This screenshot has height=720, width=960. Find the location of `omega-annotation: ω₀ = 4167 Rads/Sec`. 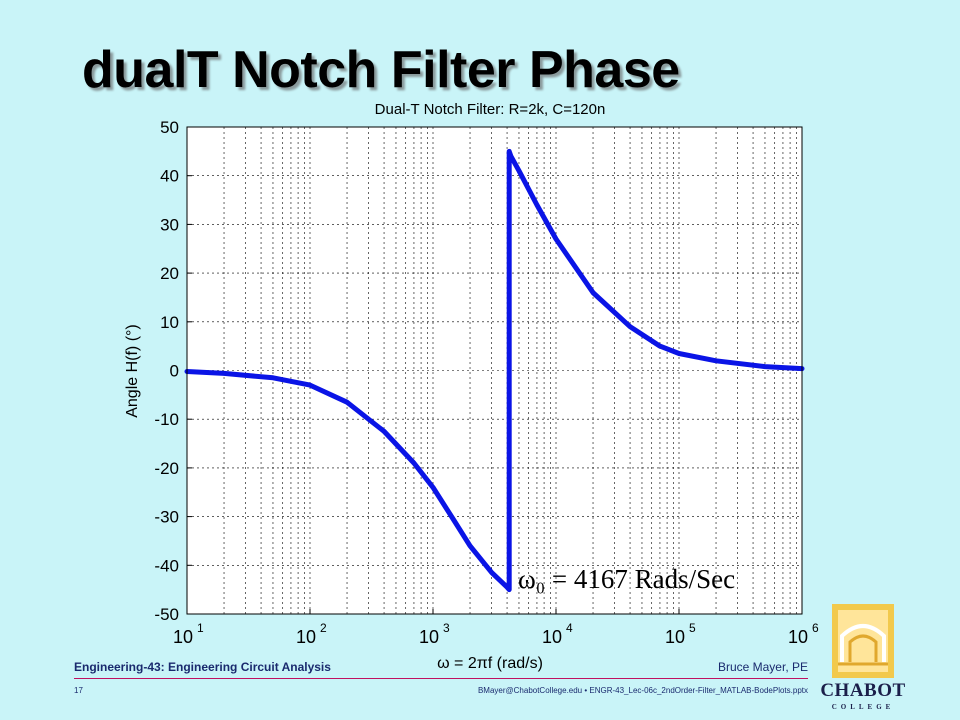

omega-annotation: ω₀ = 4167 Rads/Sec is located at coordinates (626, 579).